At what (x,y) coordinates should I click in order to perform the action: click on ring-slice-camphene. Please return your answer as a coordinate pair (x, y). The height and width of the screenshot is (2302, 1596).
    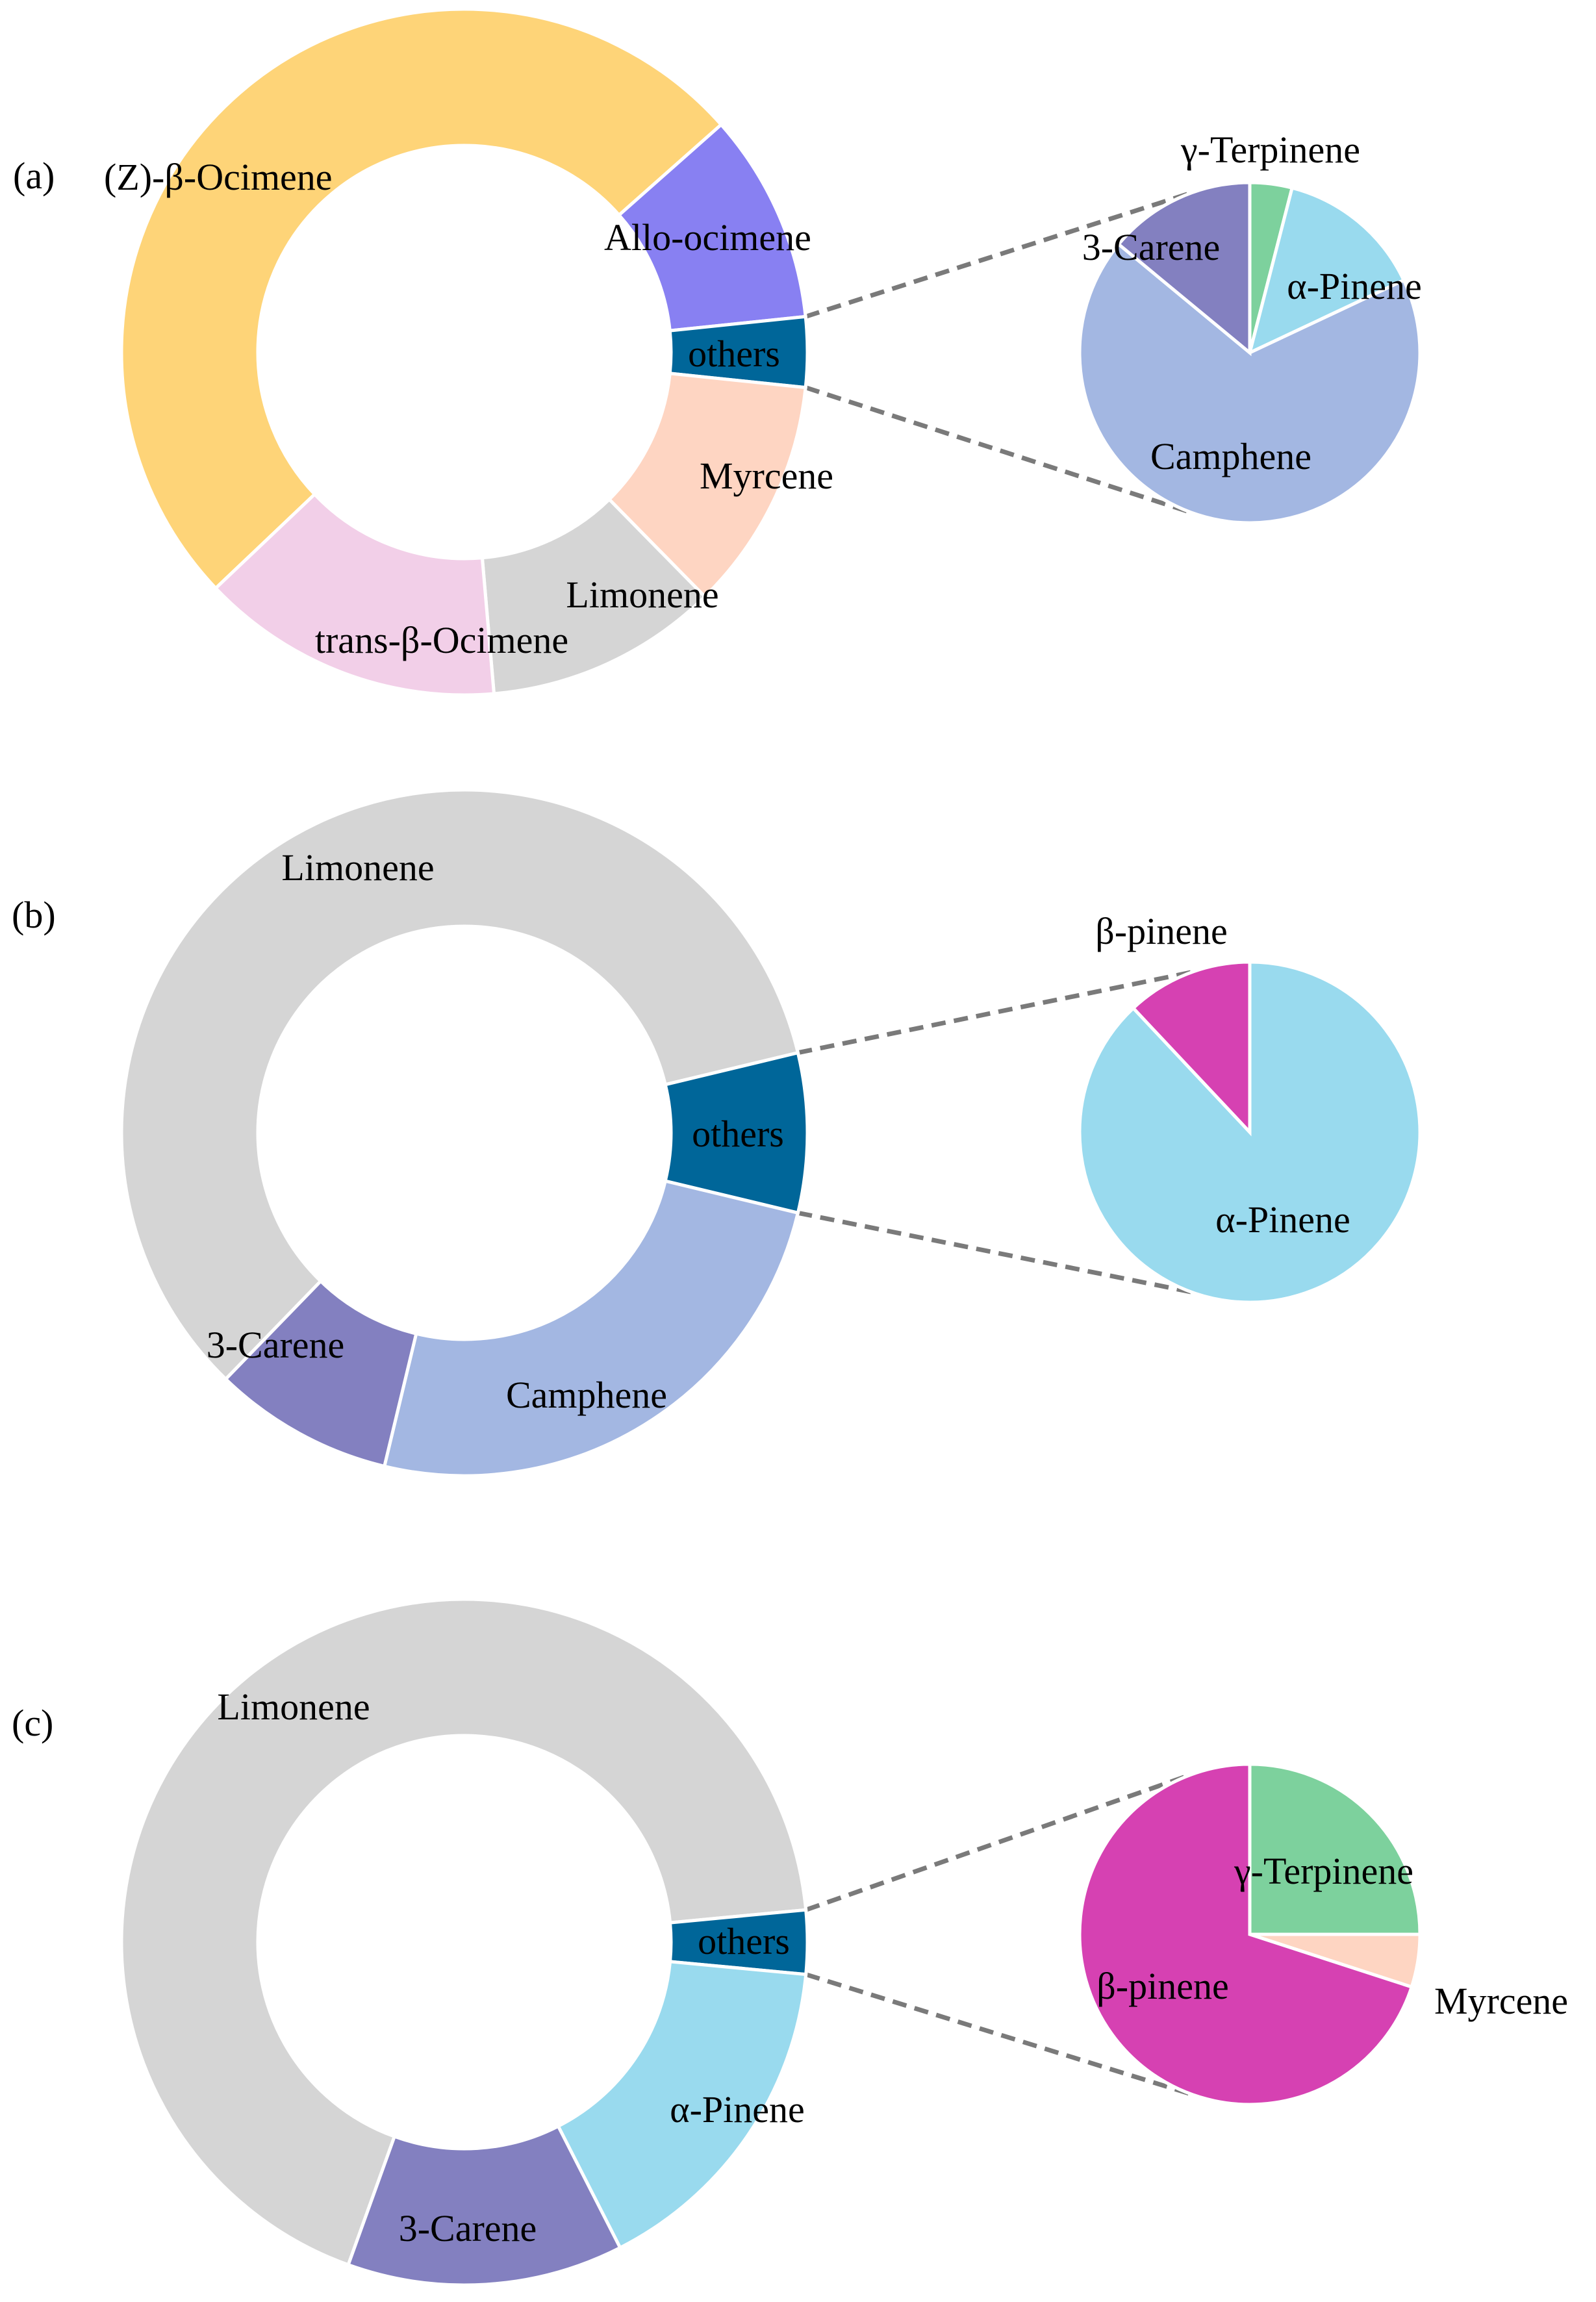
    Looking at the image, I should click on (591, 1329).